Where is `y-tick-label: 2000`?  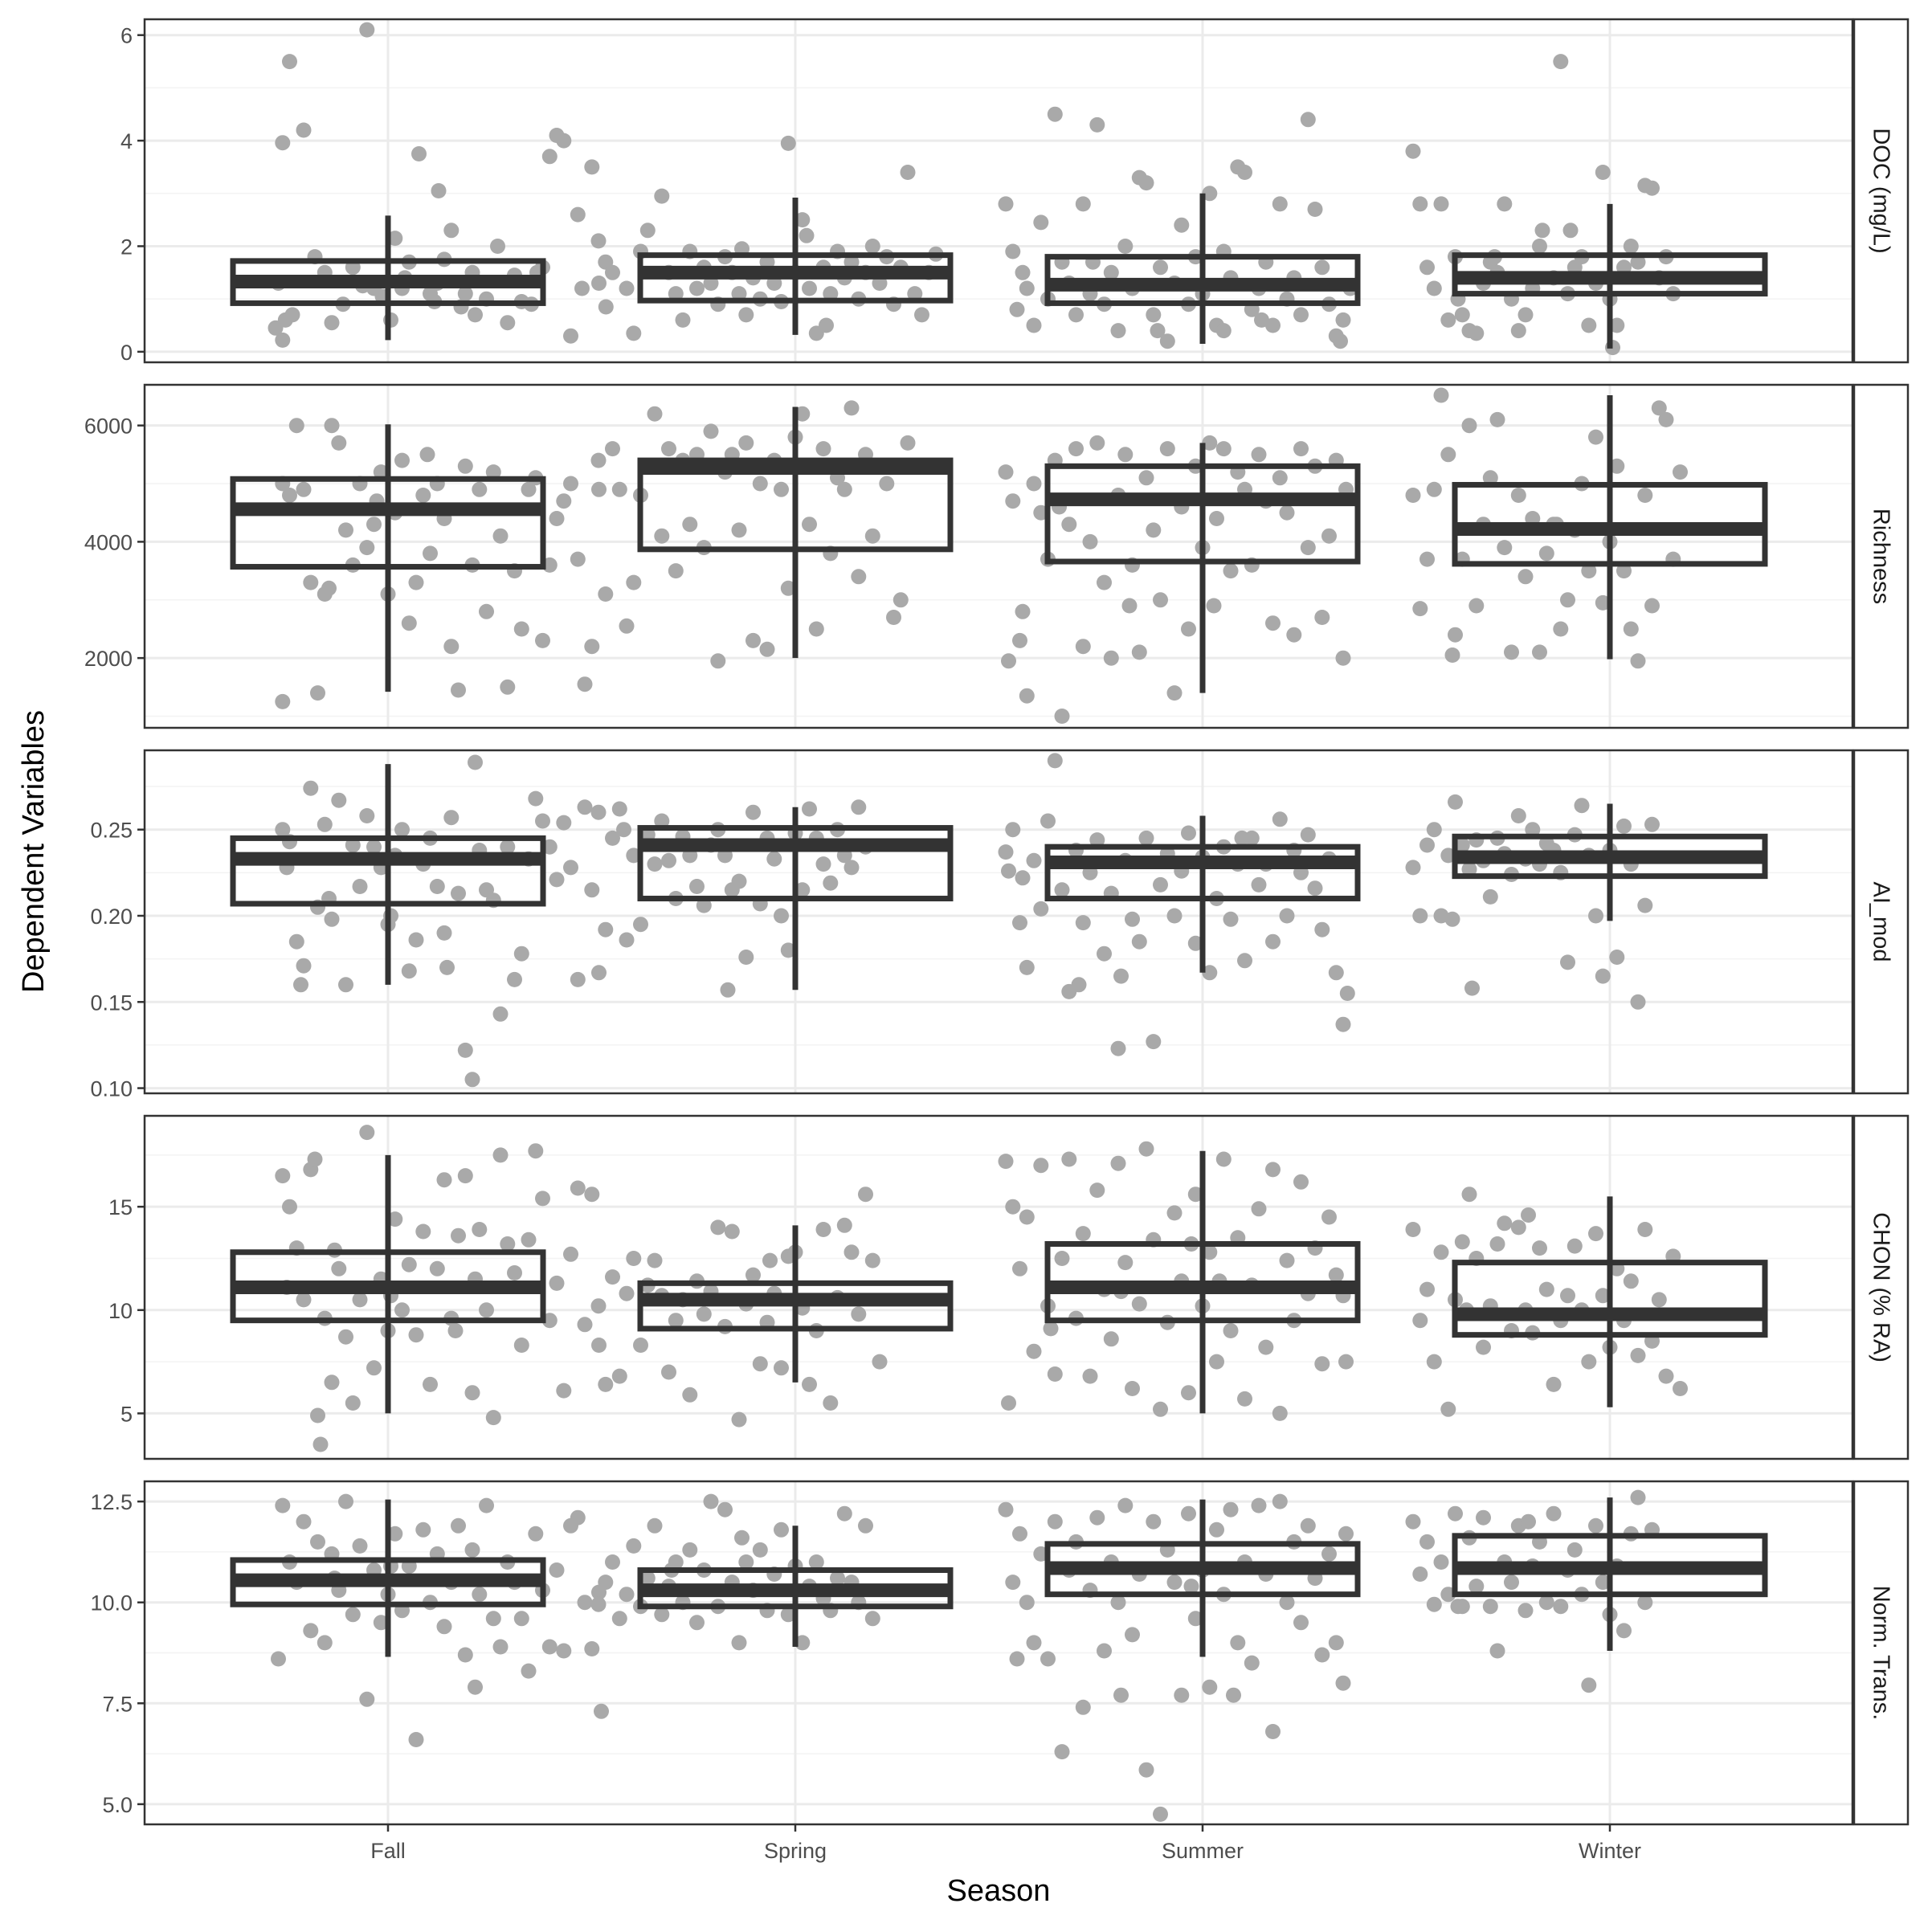
y-tick-label: 2000 is located at coordinates (108, 659).